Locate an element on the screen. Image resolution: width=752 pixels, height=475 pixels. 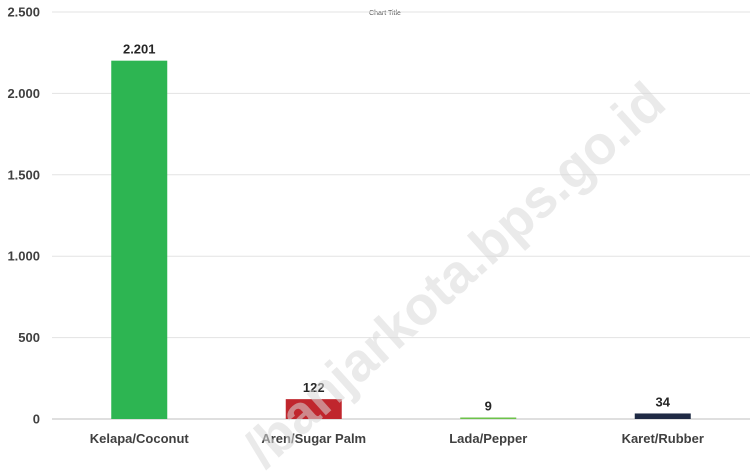
y-tick-label: 500 is located at coordinates (29, 337).